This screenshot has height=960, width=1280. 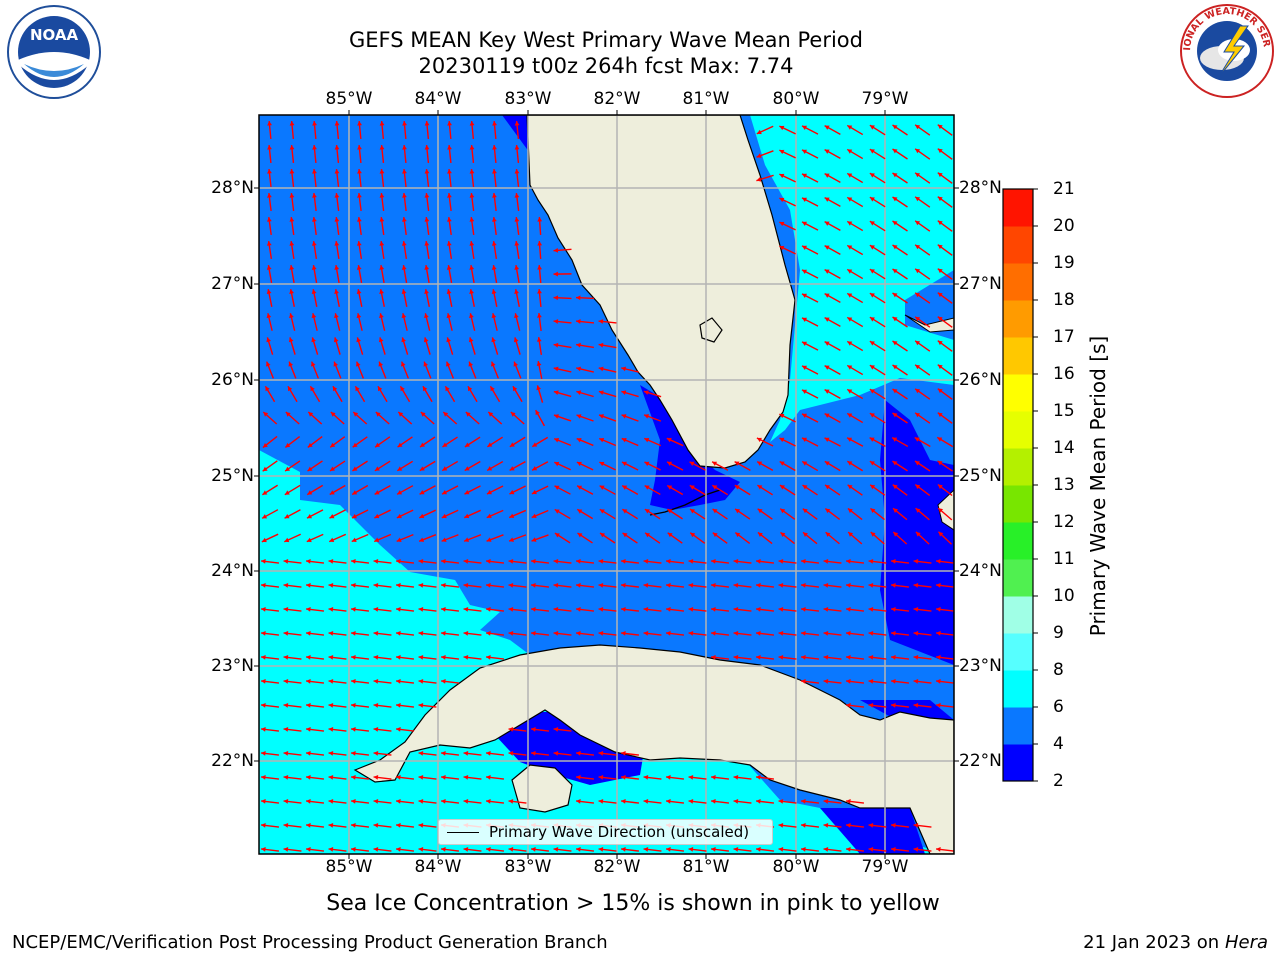 I want to click on lon-label-bottom: 81°W, so click(x=706, y=867).